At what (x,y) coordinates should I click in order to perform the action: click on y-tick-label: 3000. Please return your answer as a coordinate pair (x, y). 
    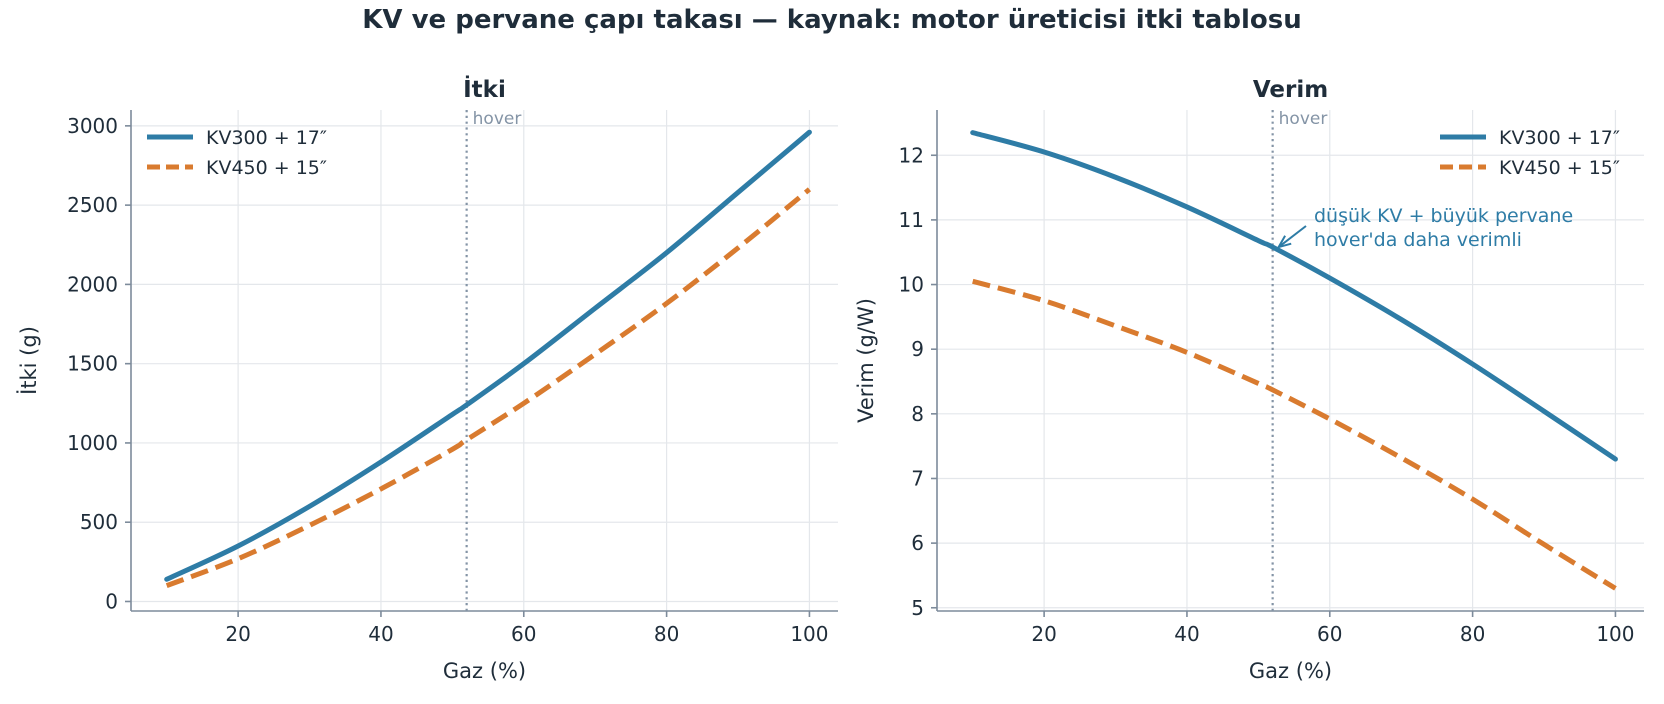
    Looking at the image, I should click on (92, 126).